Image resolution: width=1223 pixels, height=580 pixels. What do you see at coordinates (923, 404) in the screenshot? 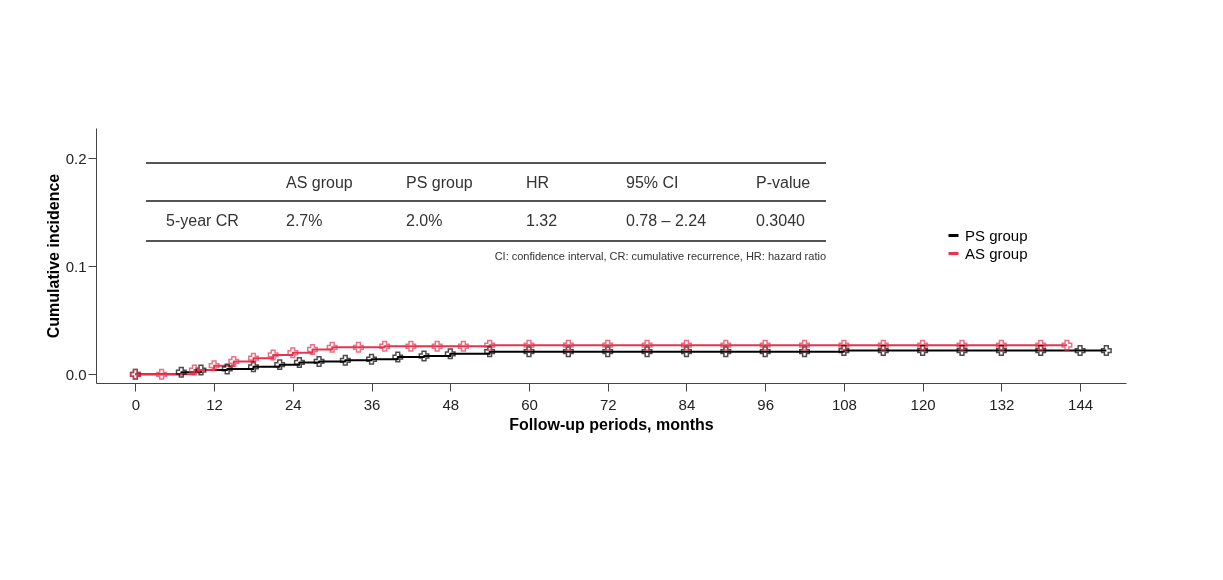
I see `x-tick-label: 120` at bounding box center [923, 404].